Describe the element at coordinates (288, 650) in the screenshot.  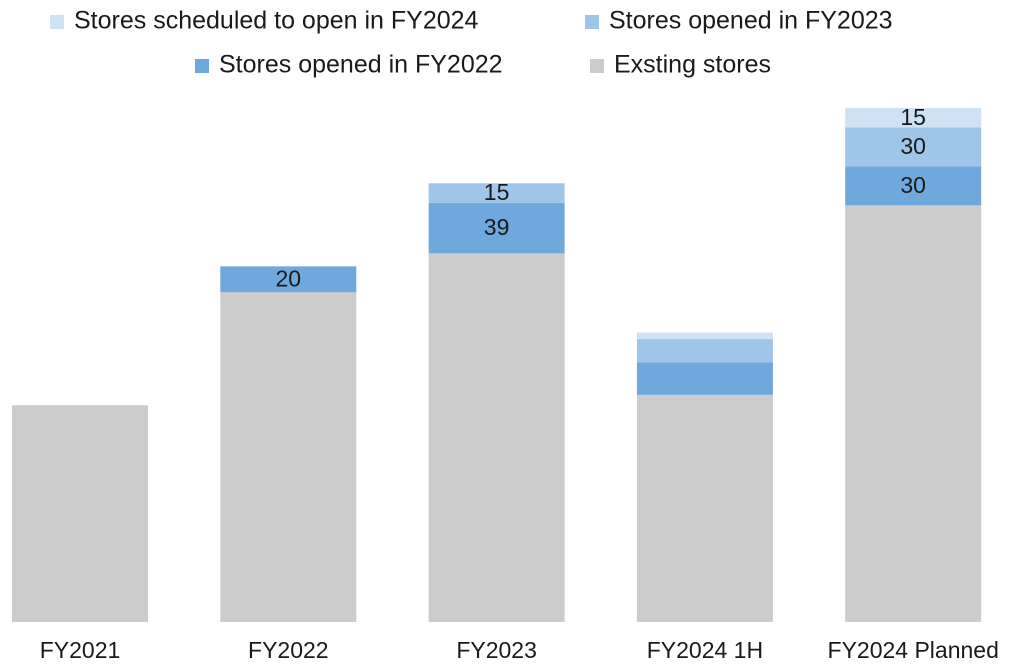
I see `x-tick-label: FY2022` at that location.